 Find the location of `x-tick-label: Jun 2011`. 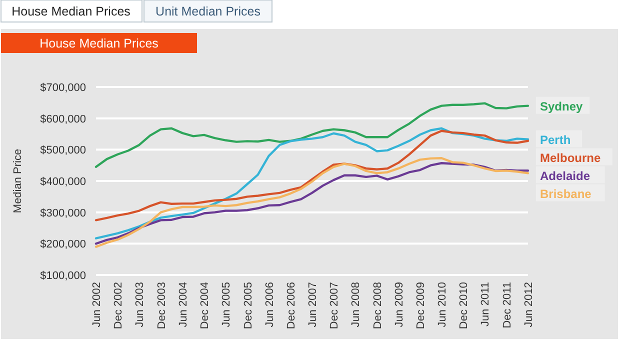

x-tick-label: Jun 2011 is located at coordinates (486, 304).